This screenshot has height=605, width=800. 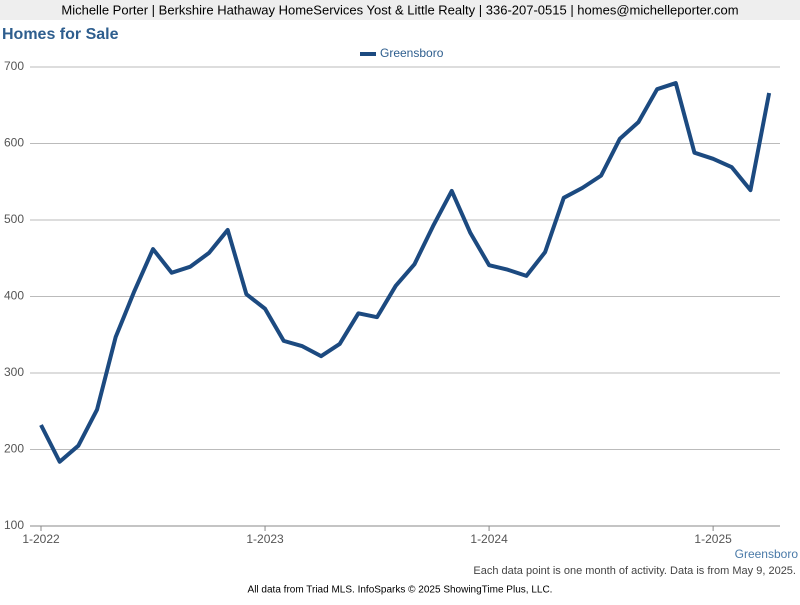 I want to click on x-tick-label: 1-2025, so click(x=713, y=539).